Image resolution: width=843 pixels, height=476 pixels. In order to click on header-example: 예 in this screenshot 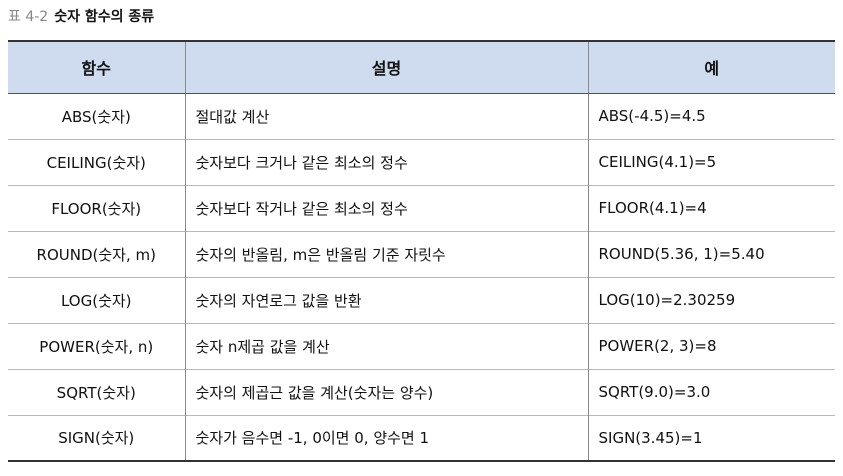, I will do `click(711, 67)`.